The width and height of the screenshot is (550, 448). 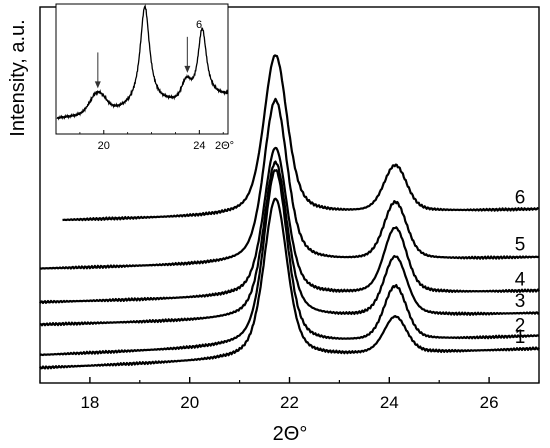 What do you see at coordinates (520, 326) in the screenshot?
I see `curve-label-2: 2` at bounding box center [520, 326].